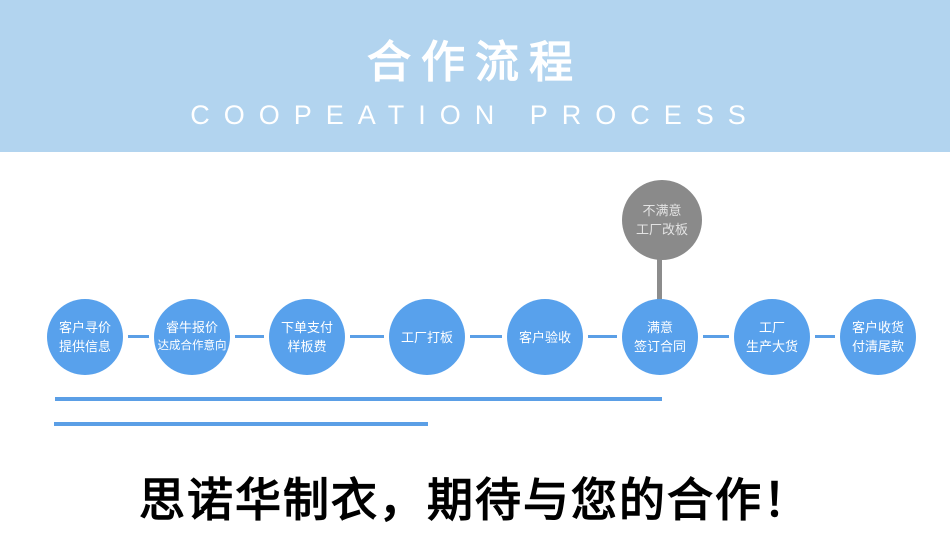 The width and height of the screenshot is (950, 557). I want to click on flow-step-8: 客户收货 付清尾款, so click(878, 337).